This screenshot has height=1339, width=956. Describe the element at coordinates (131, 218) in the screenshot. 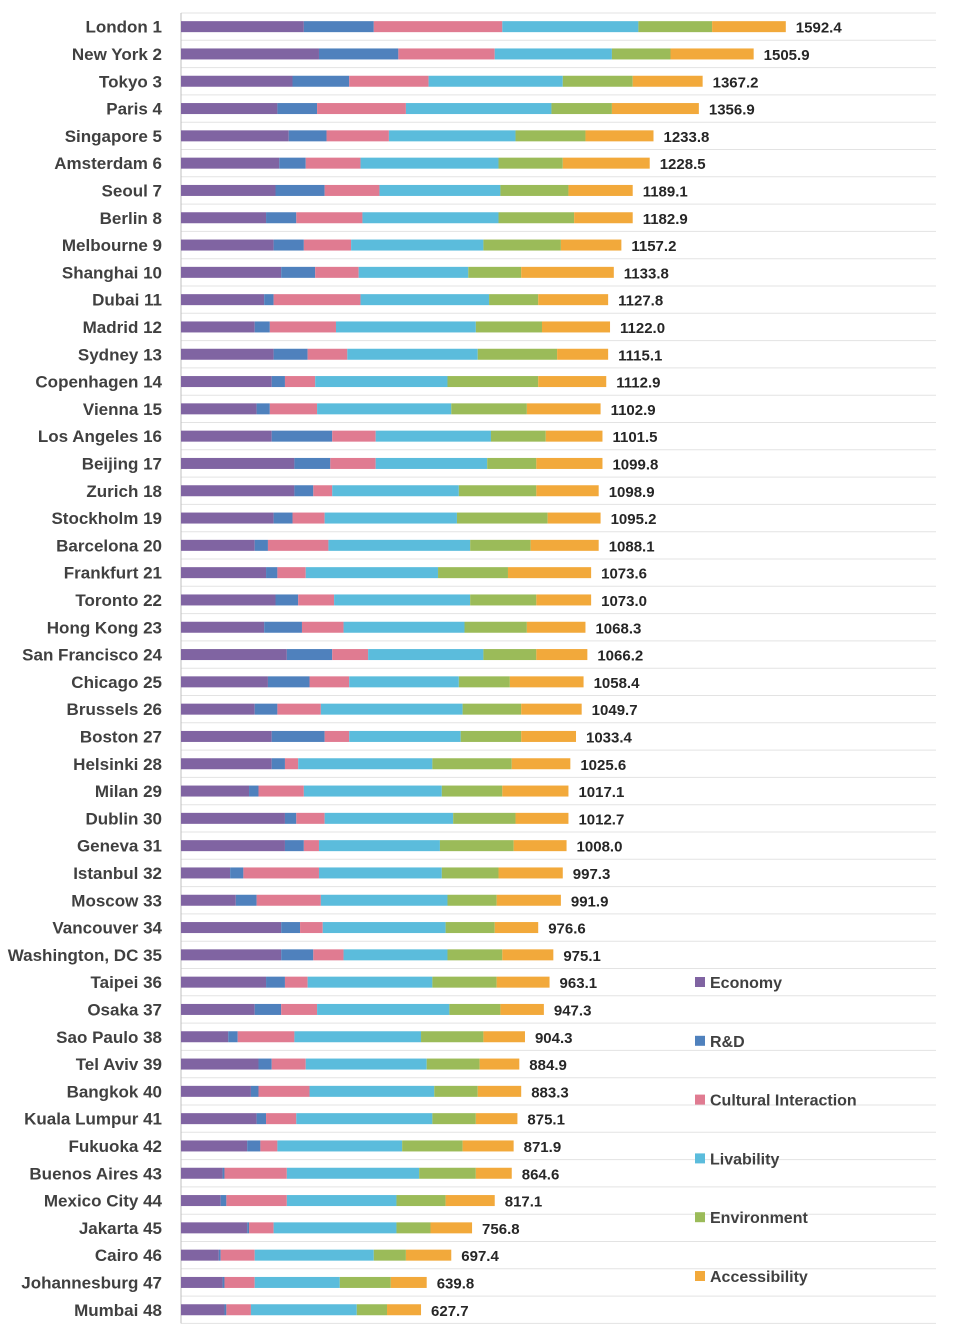

I see `category-label: Berlin 8` at that location.